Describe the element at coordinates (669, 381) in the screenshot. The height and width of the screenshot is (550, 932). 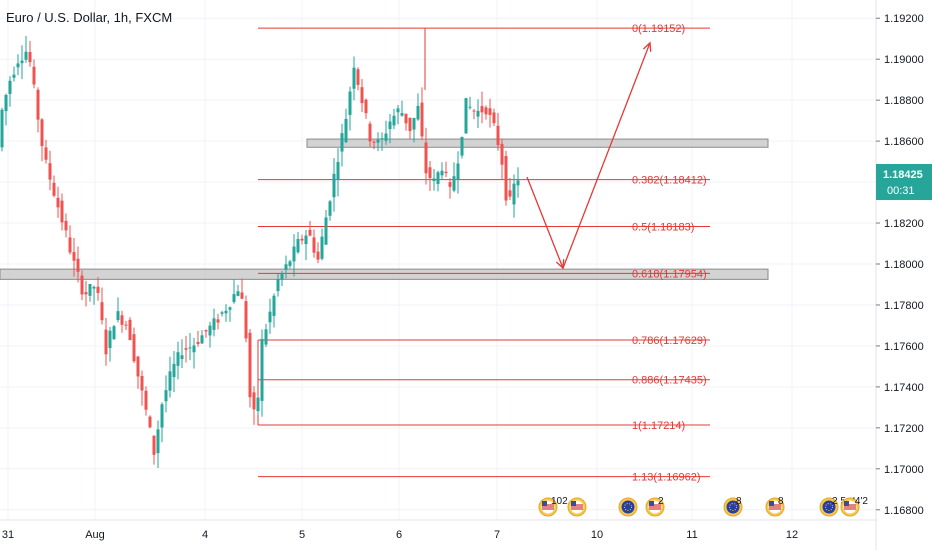
I see `fib-level-label: 0.886(1.17435)` at that location.